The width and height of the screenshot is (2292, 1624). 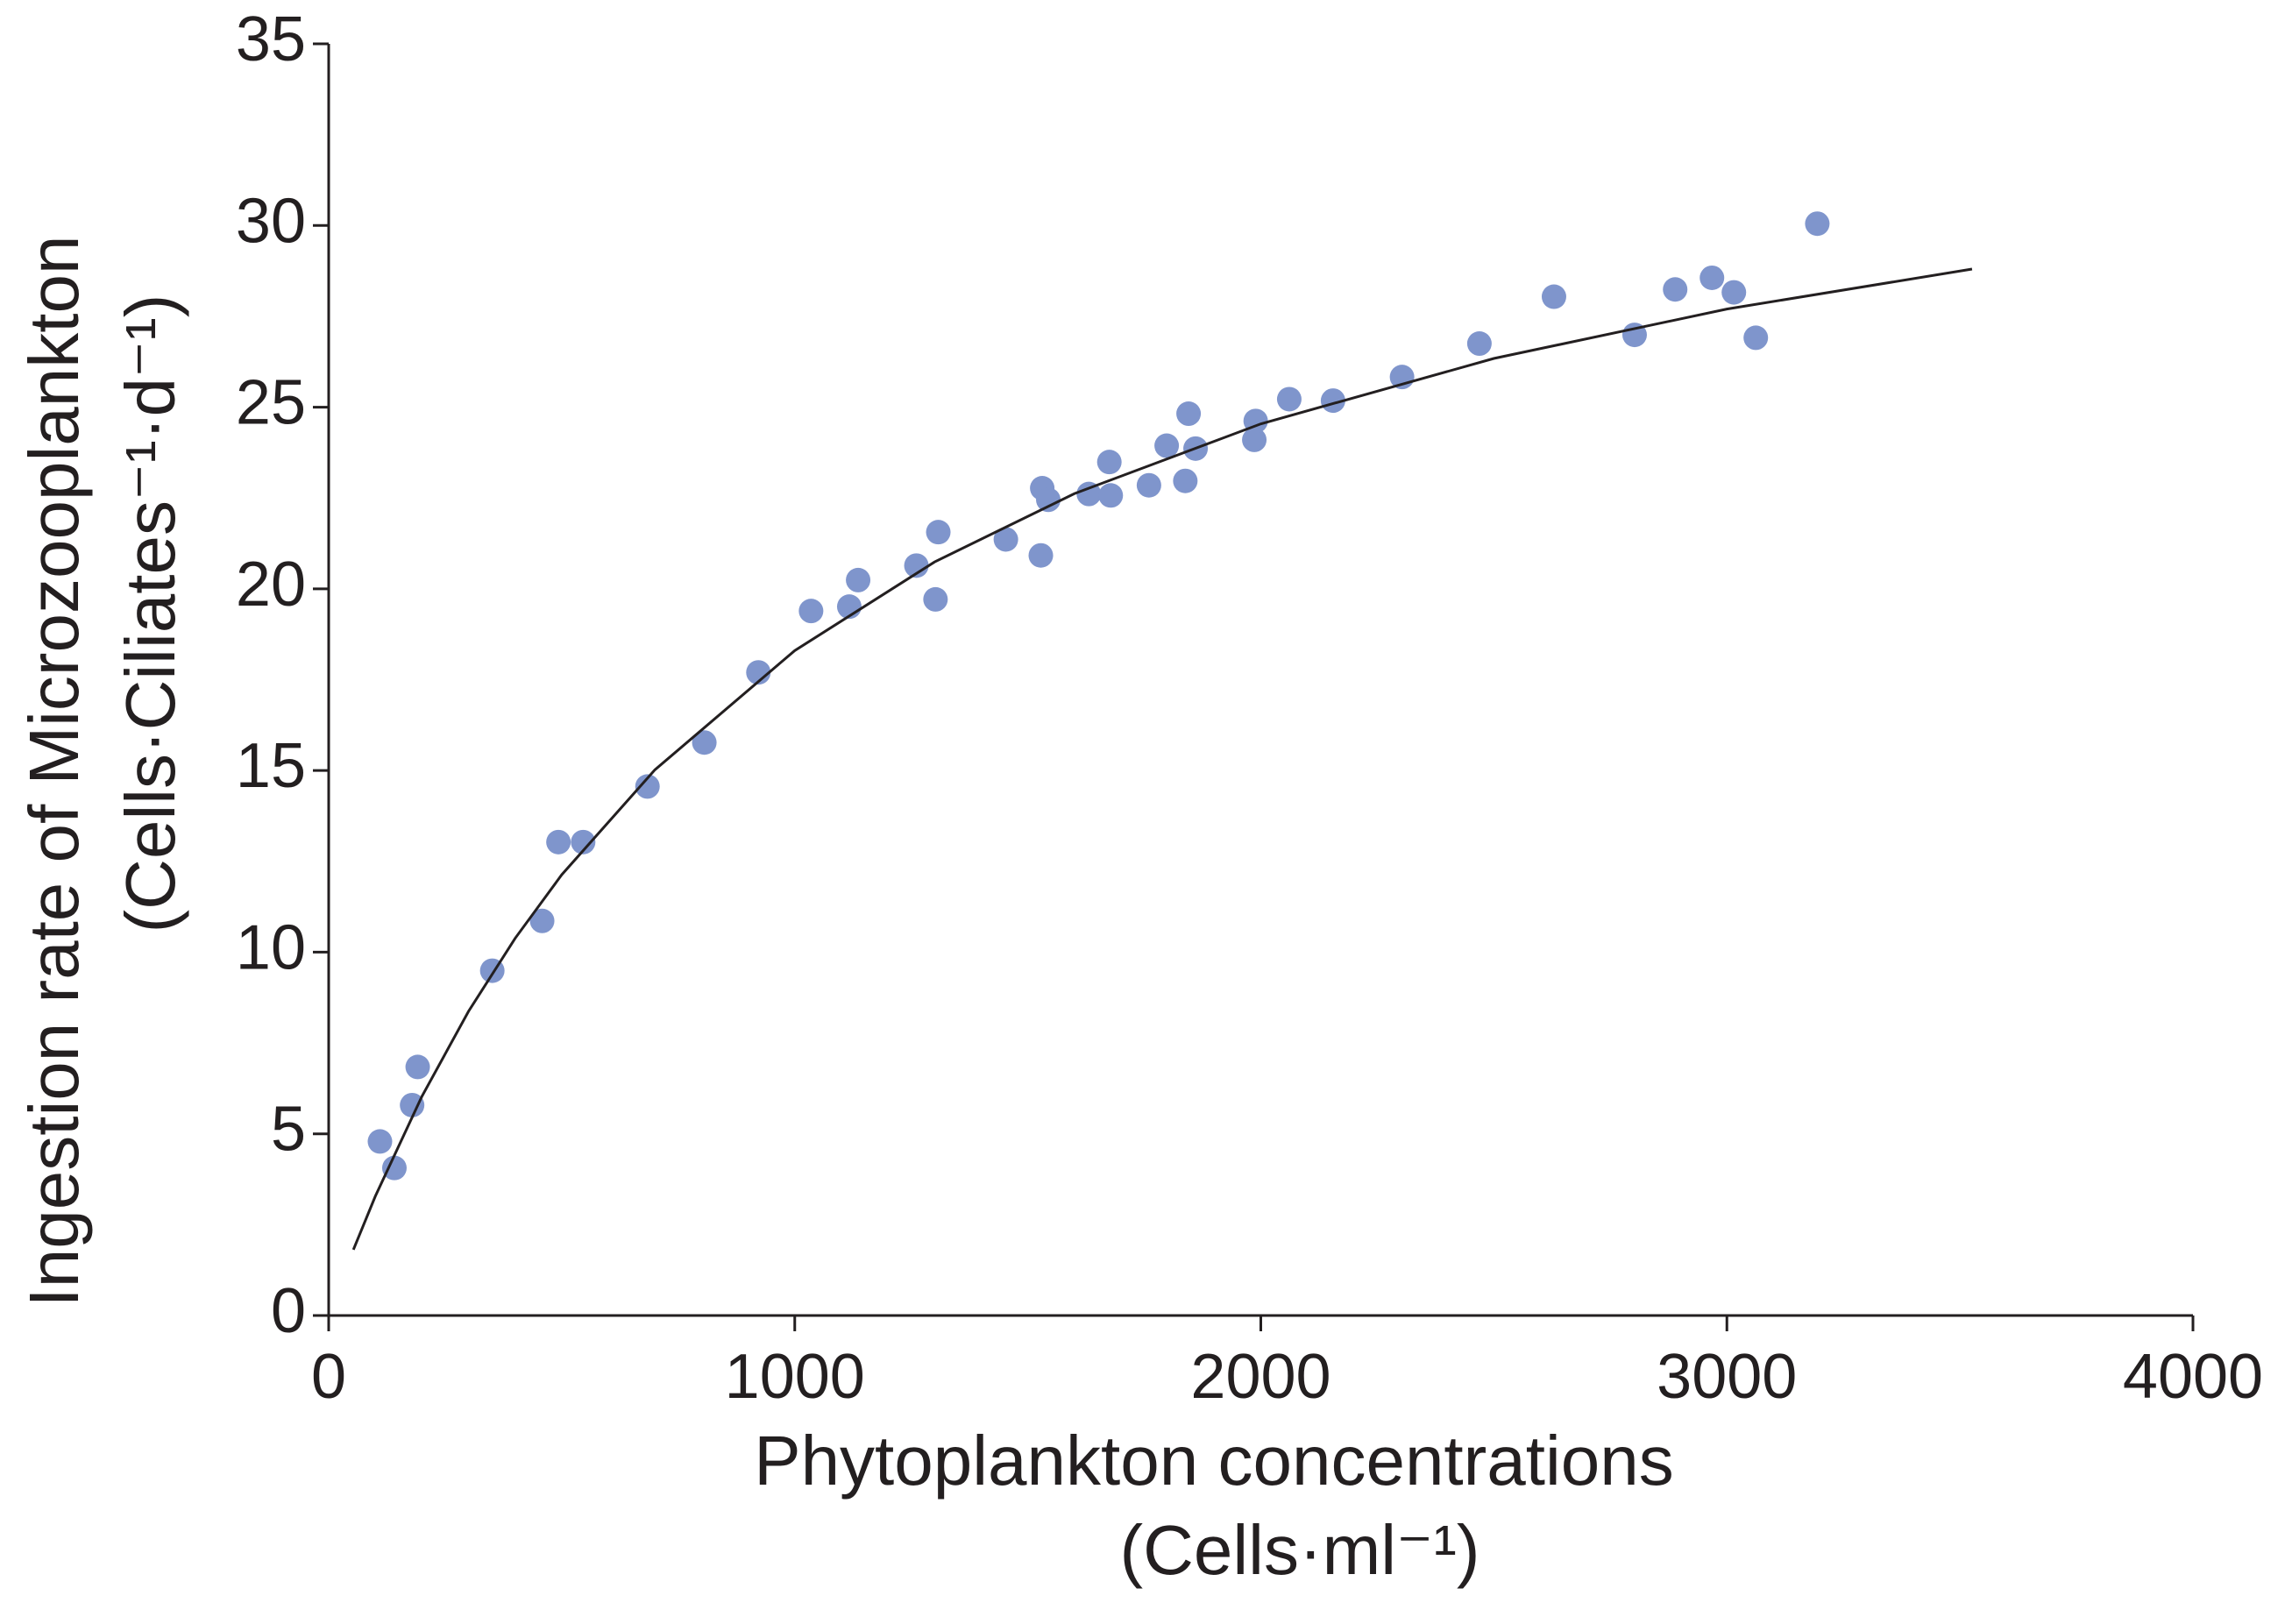 What do you see at coordinates (1727, 1377) in the screenshot?
I see `x-tick-label: 3000` at bounding box center [1727, 1377].